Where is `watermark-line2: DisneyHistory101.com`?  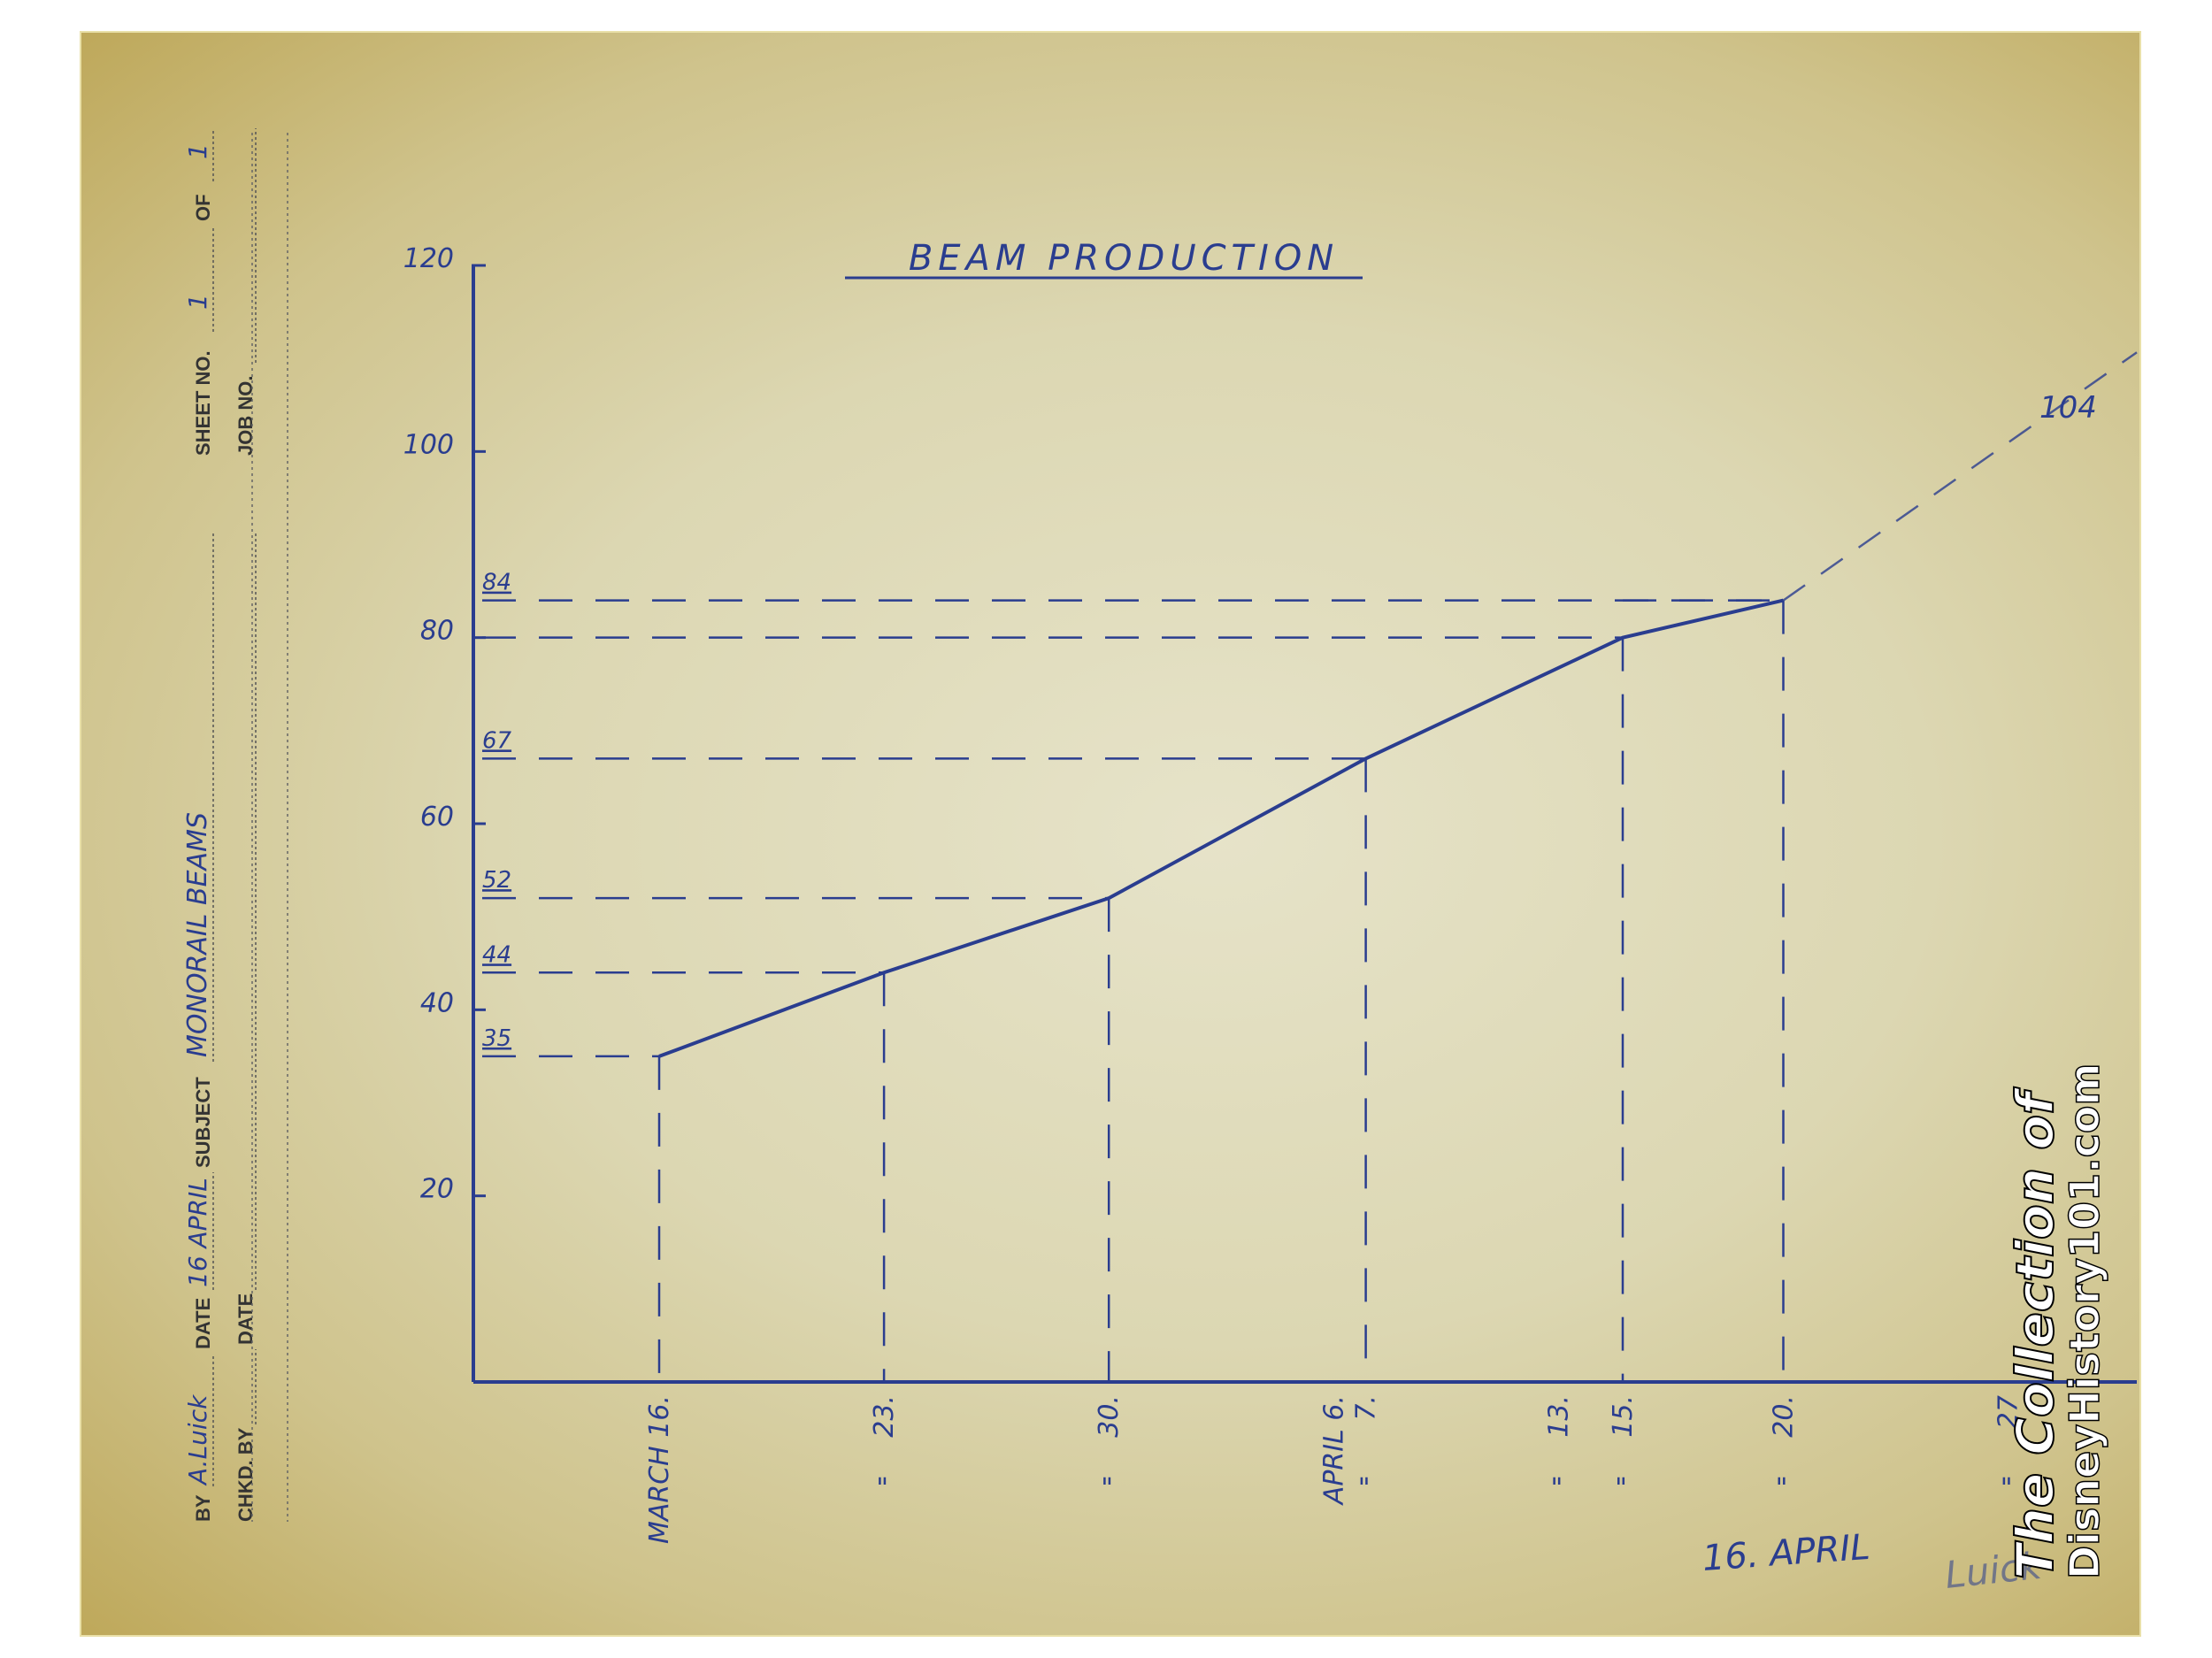 watermark-line2: DisneyHistory101.com is located at coordinates (2085, 1321).